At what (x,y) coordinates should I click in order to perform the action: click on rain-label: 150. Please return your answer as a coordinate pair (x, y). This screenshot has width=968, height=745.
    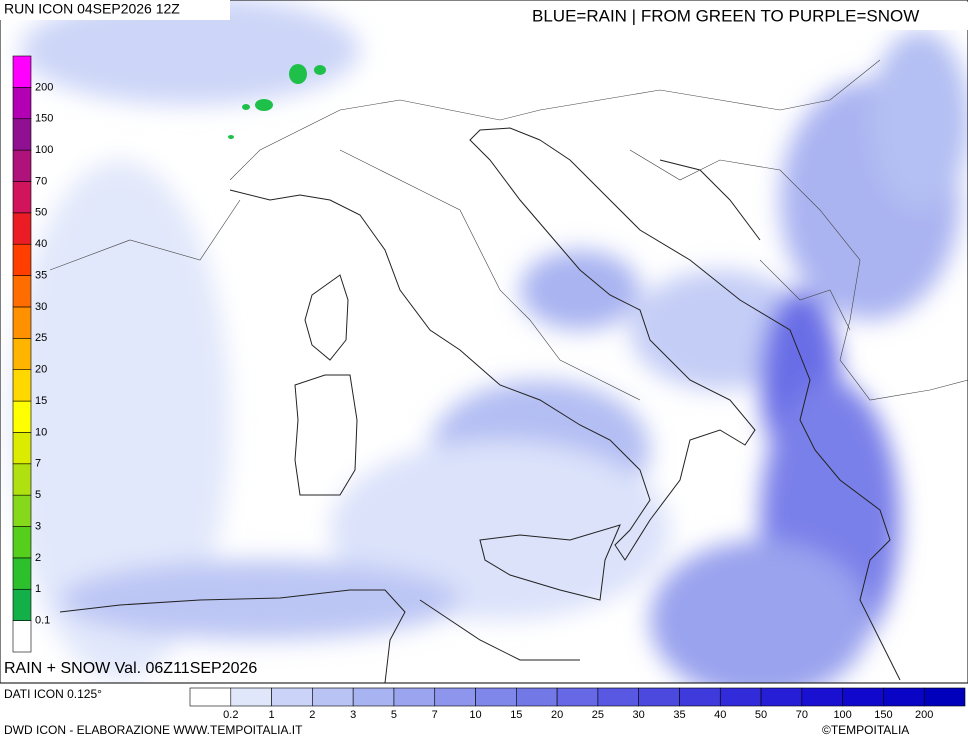
    Looking at the image, I should click on (883, 715).